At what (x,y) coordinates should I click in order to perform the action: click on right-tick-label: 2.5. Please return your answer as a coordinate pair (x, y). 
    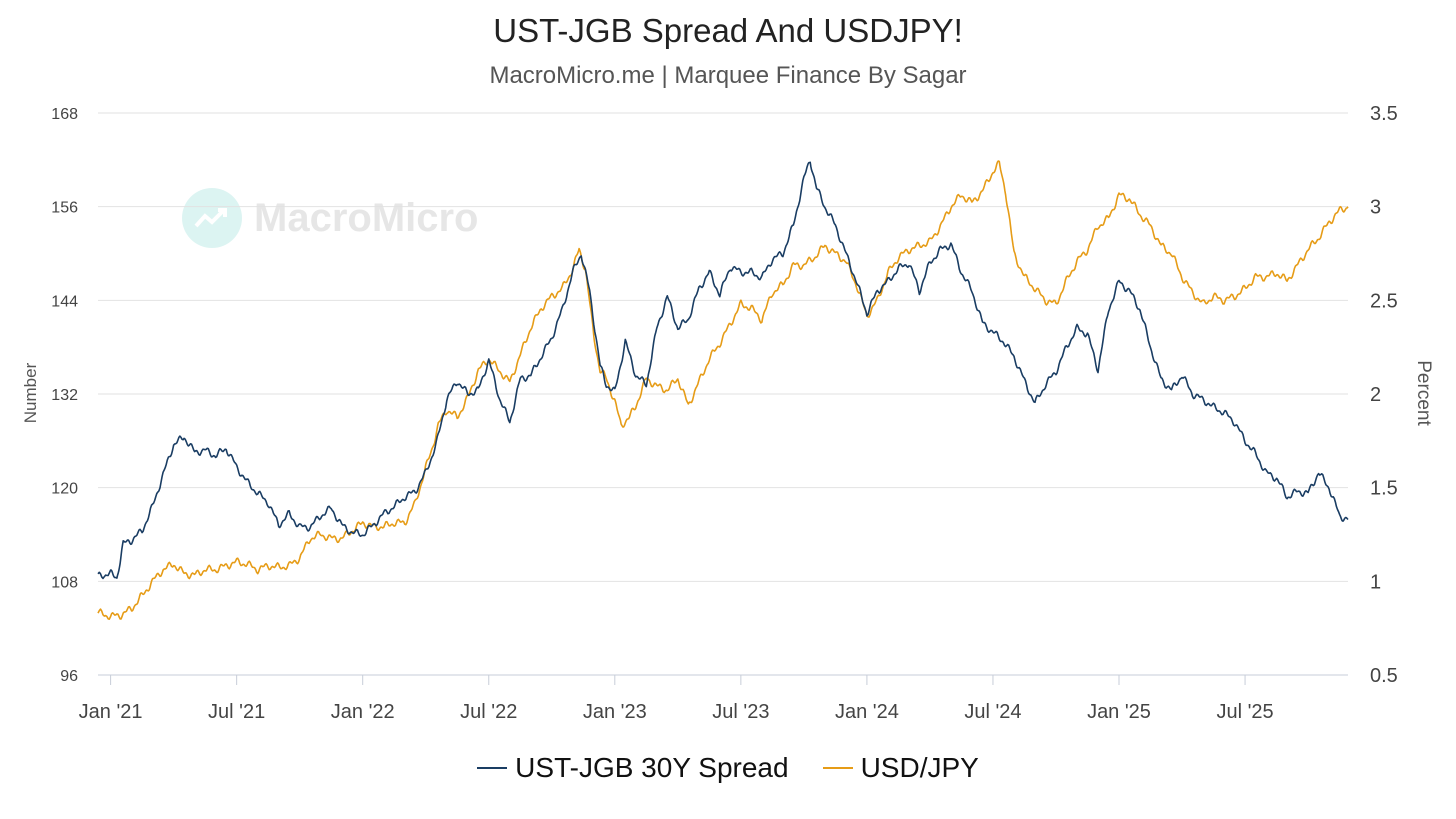
    Looking at the image, I should click on (1384, 301).